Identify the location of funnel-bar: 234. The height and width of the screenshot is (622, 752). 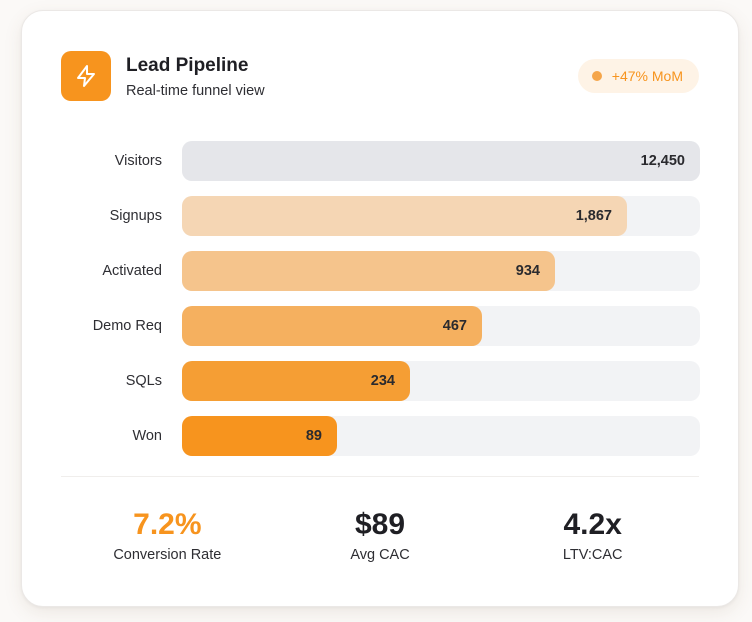
(296, 381).